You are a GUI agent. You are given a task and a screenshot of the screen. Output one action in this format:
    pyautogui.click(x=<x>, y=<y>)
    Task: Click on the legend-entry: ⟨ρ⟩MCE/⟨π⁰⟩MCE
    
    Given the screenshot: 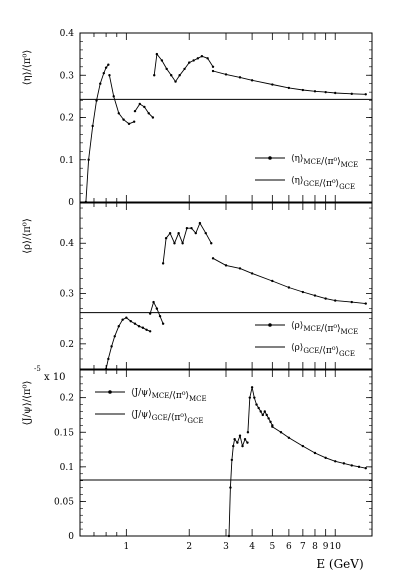 What is the action you would take?
    pyautogui.click(x=306, y=328)
    